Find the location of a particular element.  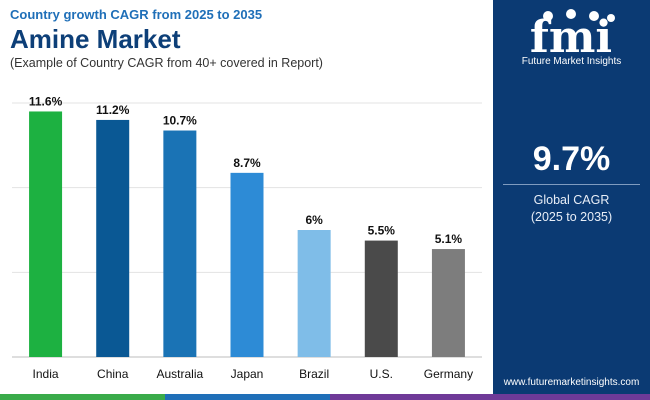

x-tick-label: Brazil is located at coordinates (314, 374).